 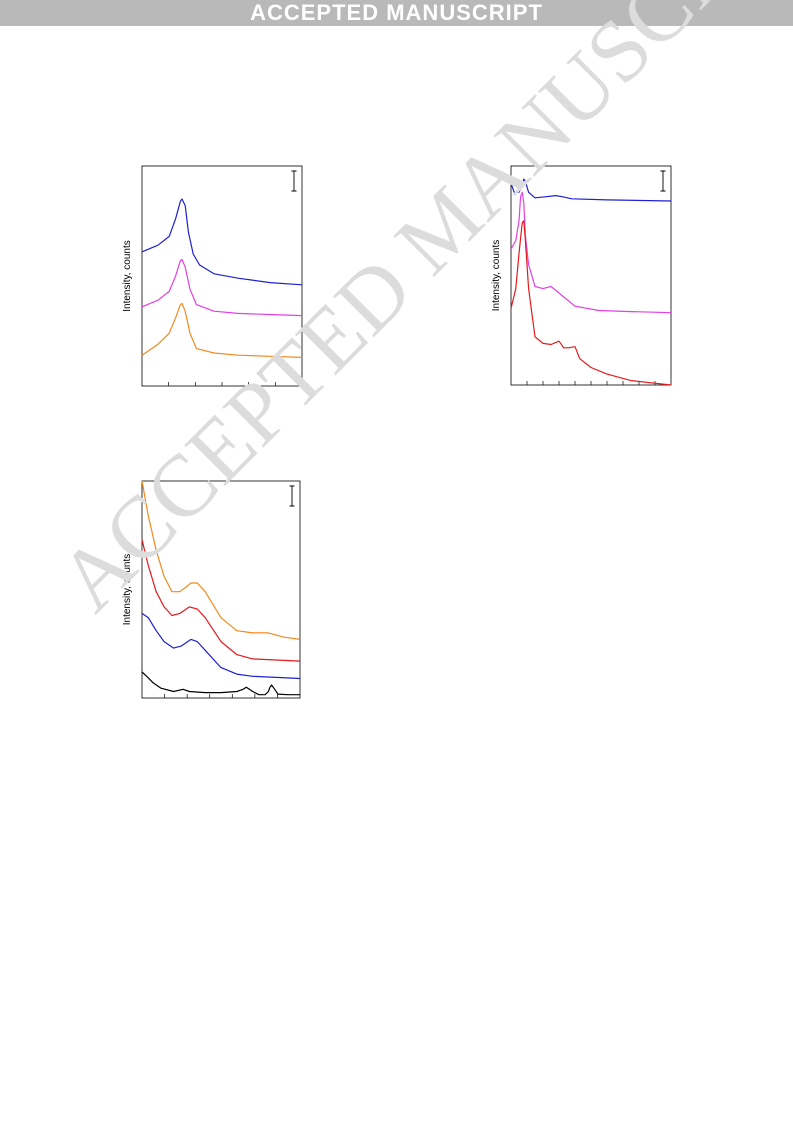 I want to click on chart-top-right: Intensity, counts, so click(x=581, y=275).